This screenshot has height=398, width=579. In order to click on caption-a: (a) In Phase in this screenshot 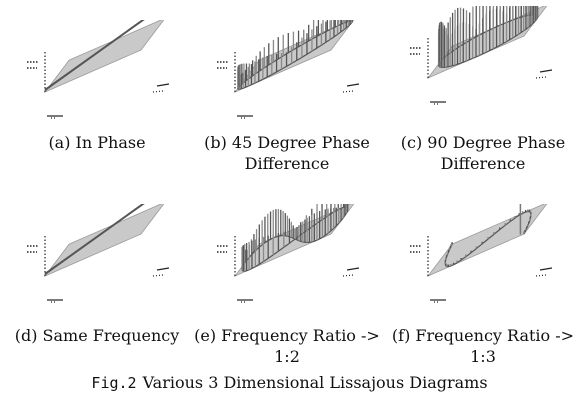, I will do `click(97, 142)`.